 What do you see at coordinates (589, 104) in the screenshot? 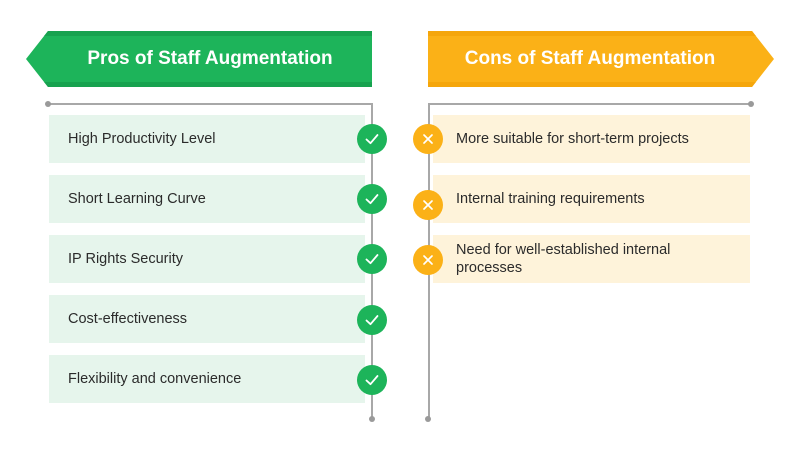
I see `cons-top-connector` at bounding box center [589, 104].